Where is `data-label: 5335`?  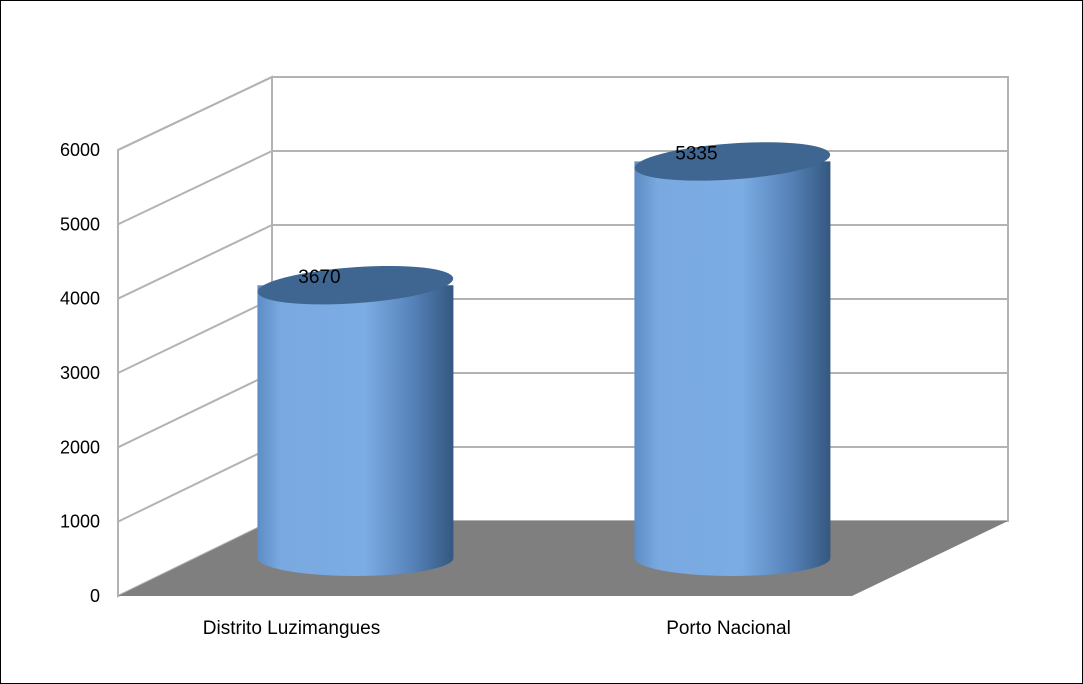
data-label: 5335 is located at coordinates (696, 153).